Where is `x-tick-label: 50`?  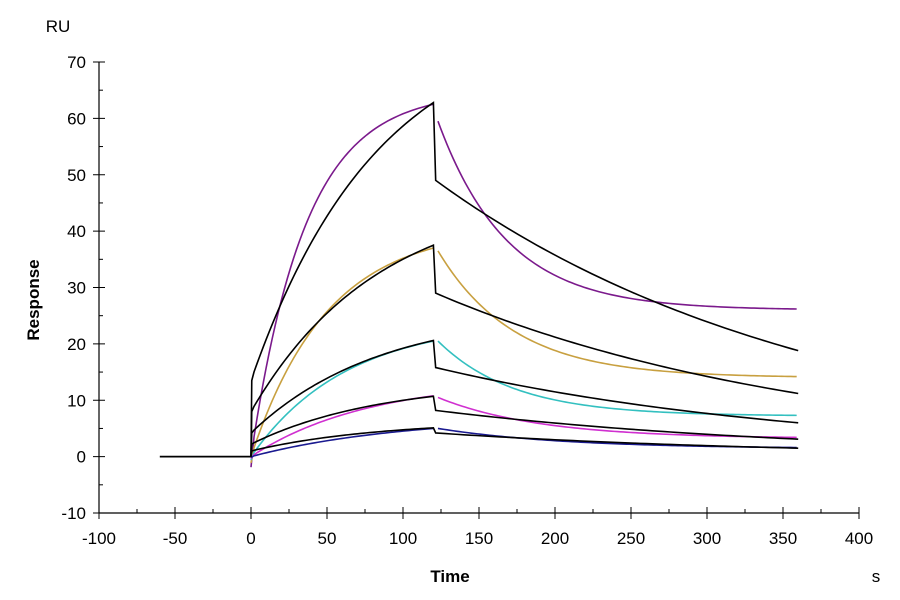 x-tick-label: 50 is located at coordinates (327, 538).